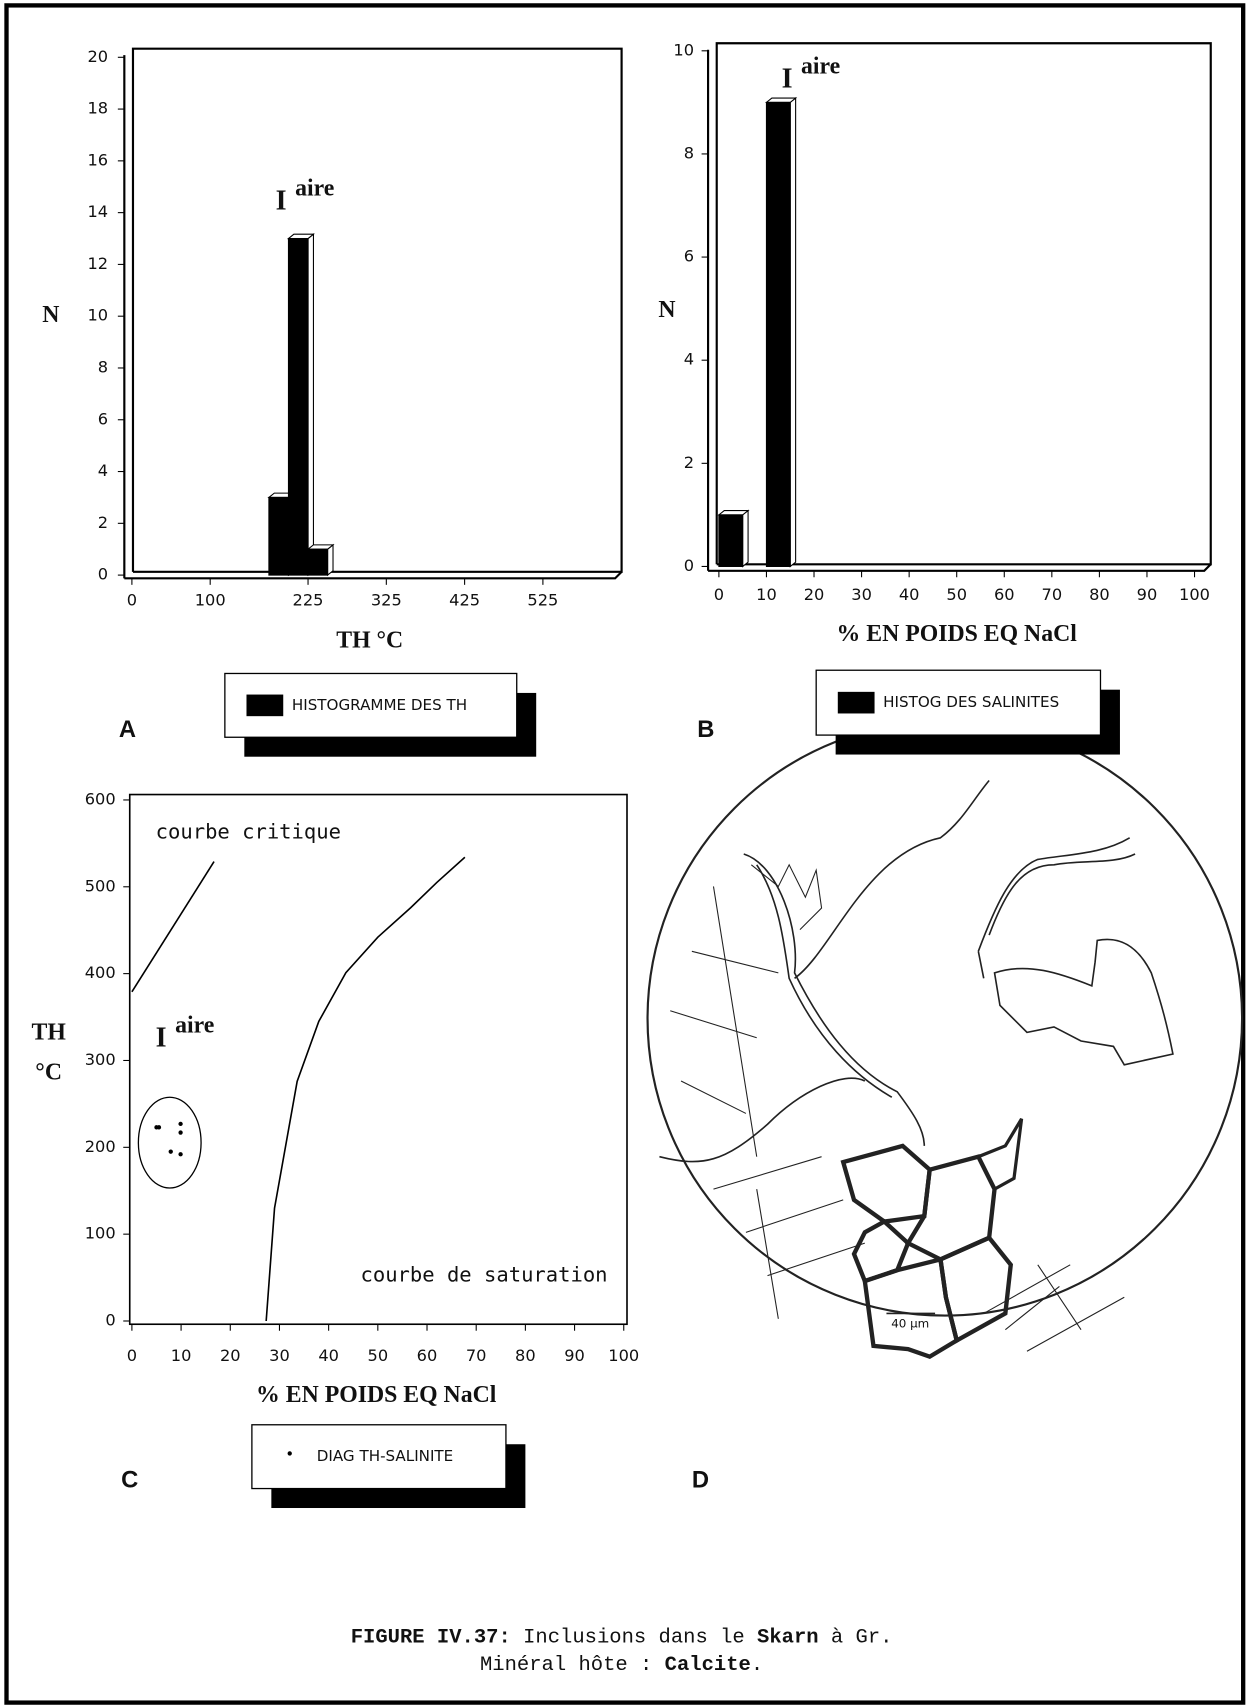 The height and width of the screenshot is (1708, 1254). What do you see at coordinates (666, 310) in the screenshot?
I see `y-axis-label: N` at bounding box center [666, 310].